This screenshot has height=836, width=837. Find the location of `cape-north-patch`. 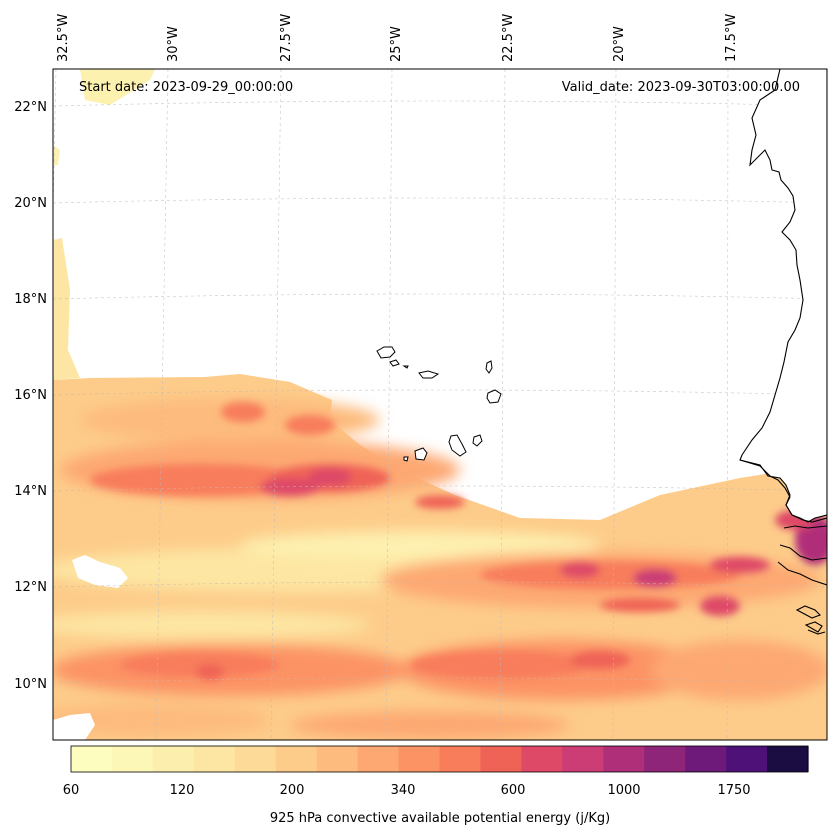

cape-north-patch is located at coordinates (117, 87).